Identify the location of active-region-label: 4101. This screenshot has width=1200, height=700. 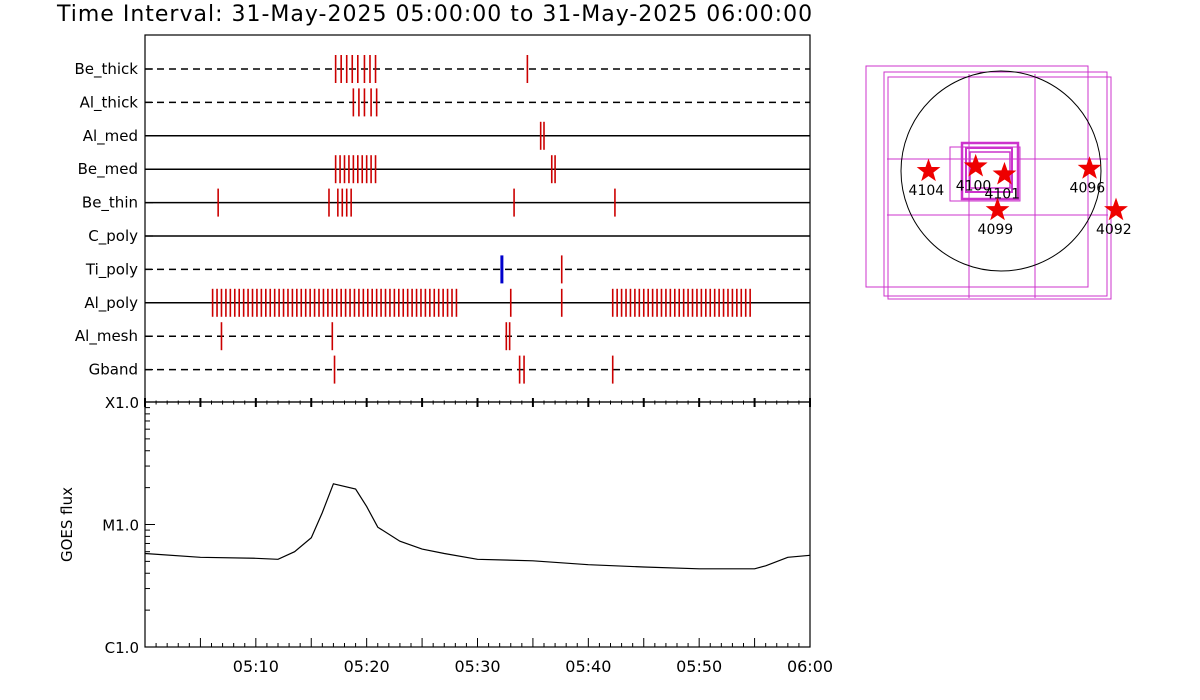
(1002, 194).